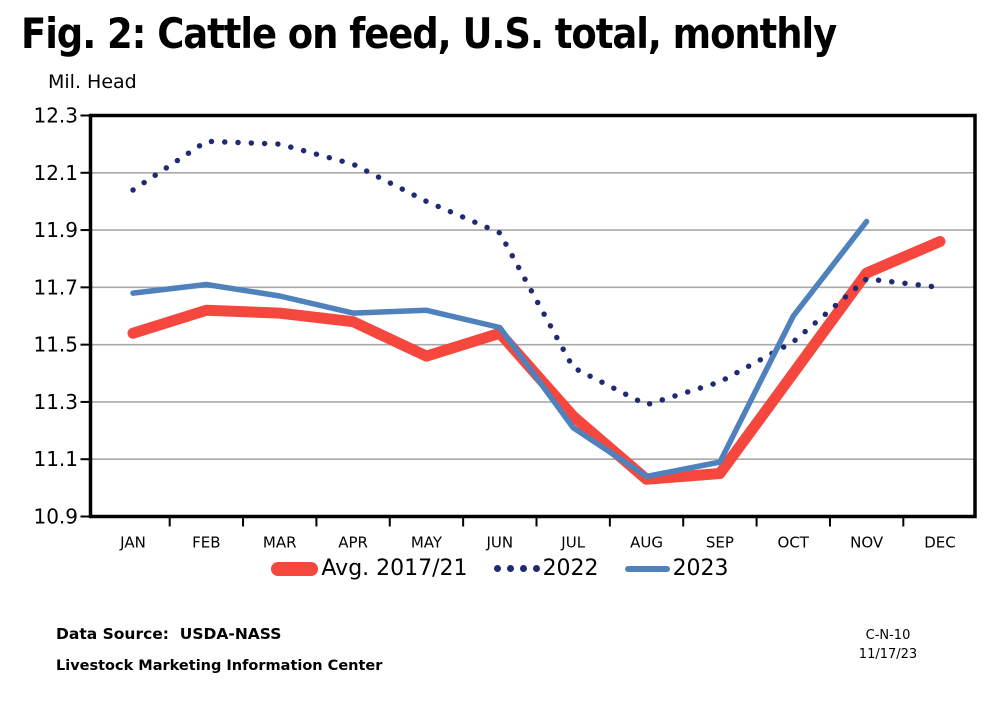  I want to click on x-tick-label: JAN, so click(132, 543).